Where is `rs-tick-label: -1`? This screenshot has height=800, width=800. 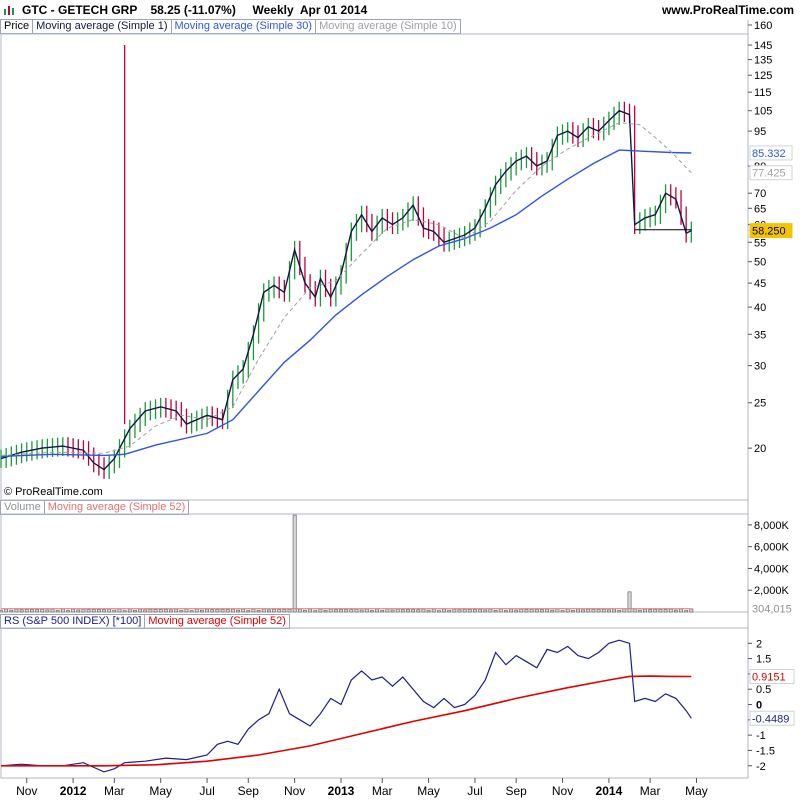
rs-tick-label: -1 is located at coordinates (761, 736).